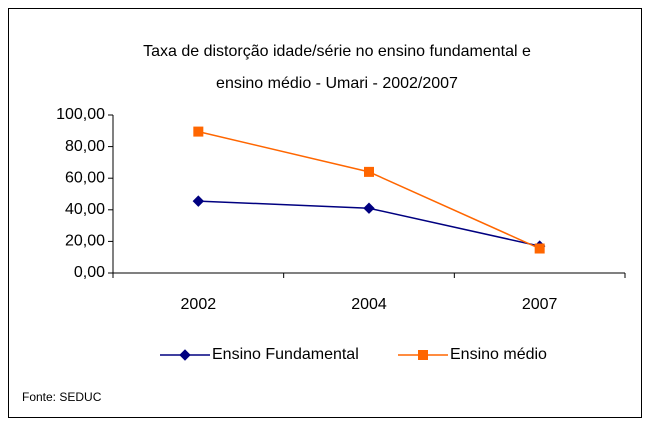 The height and width of the screenshot is (426, 650). I want to click on y-tick-label: 60,00, so click(85, 177).